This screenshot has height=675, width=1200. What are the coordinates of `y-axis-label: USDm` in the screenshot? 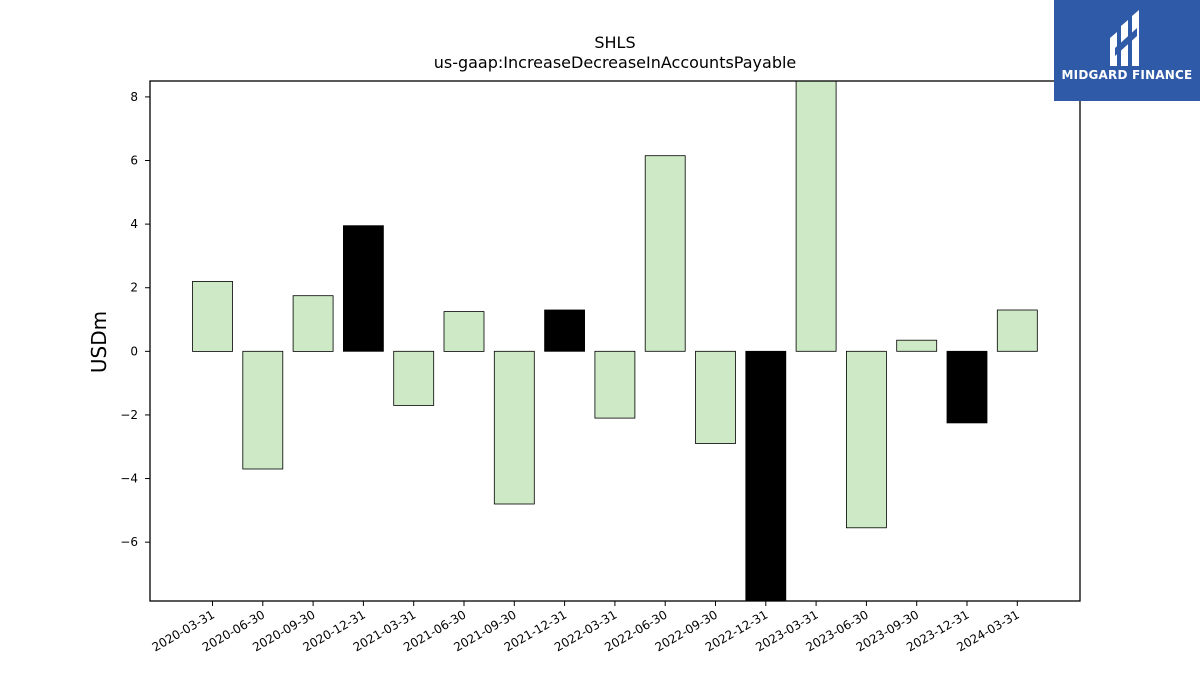 It's located at (99, 342).